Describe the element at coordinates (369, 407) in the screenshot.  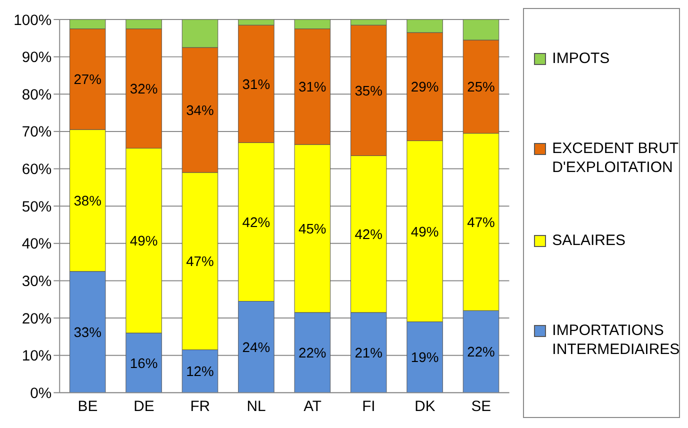
I see `x-tick-label: FI` at that location.